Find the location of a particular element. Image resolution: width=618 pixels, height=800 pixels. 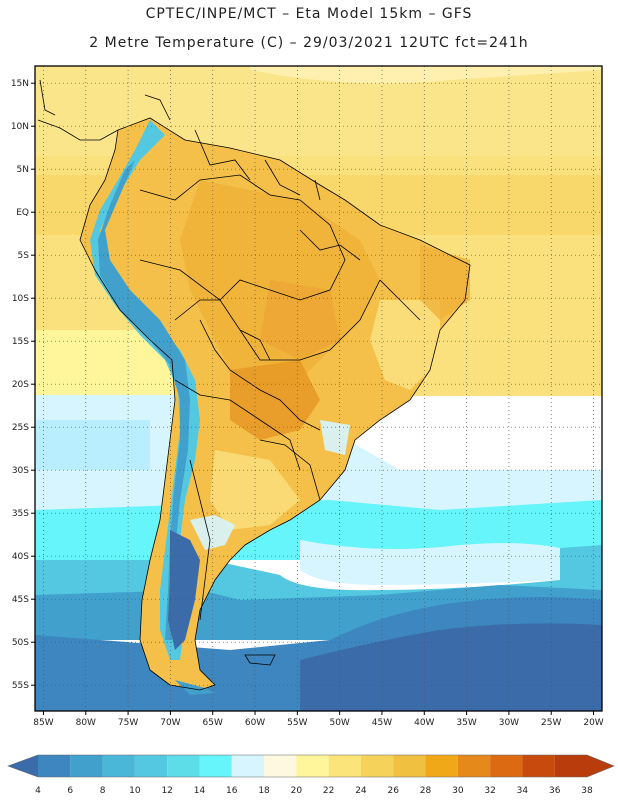

colorbar-tick-label: 36 is located at coordinates (555, 791).